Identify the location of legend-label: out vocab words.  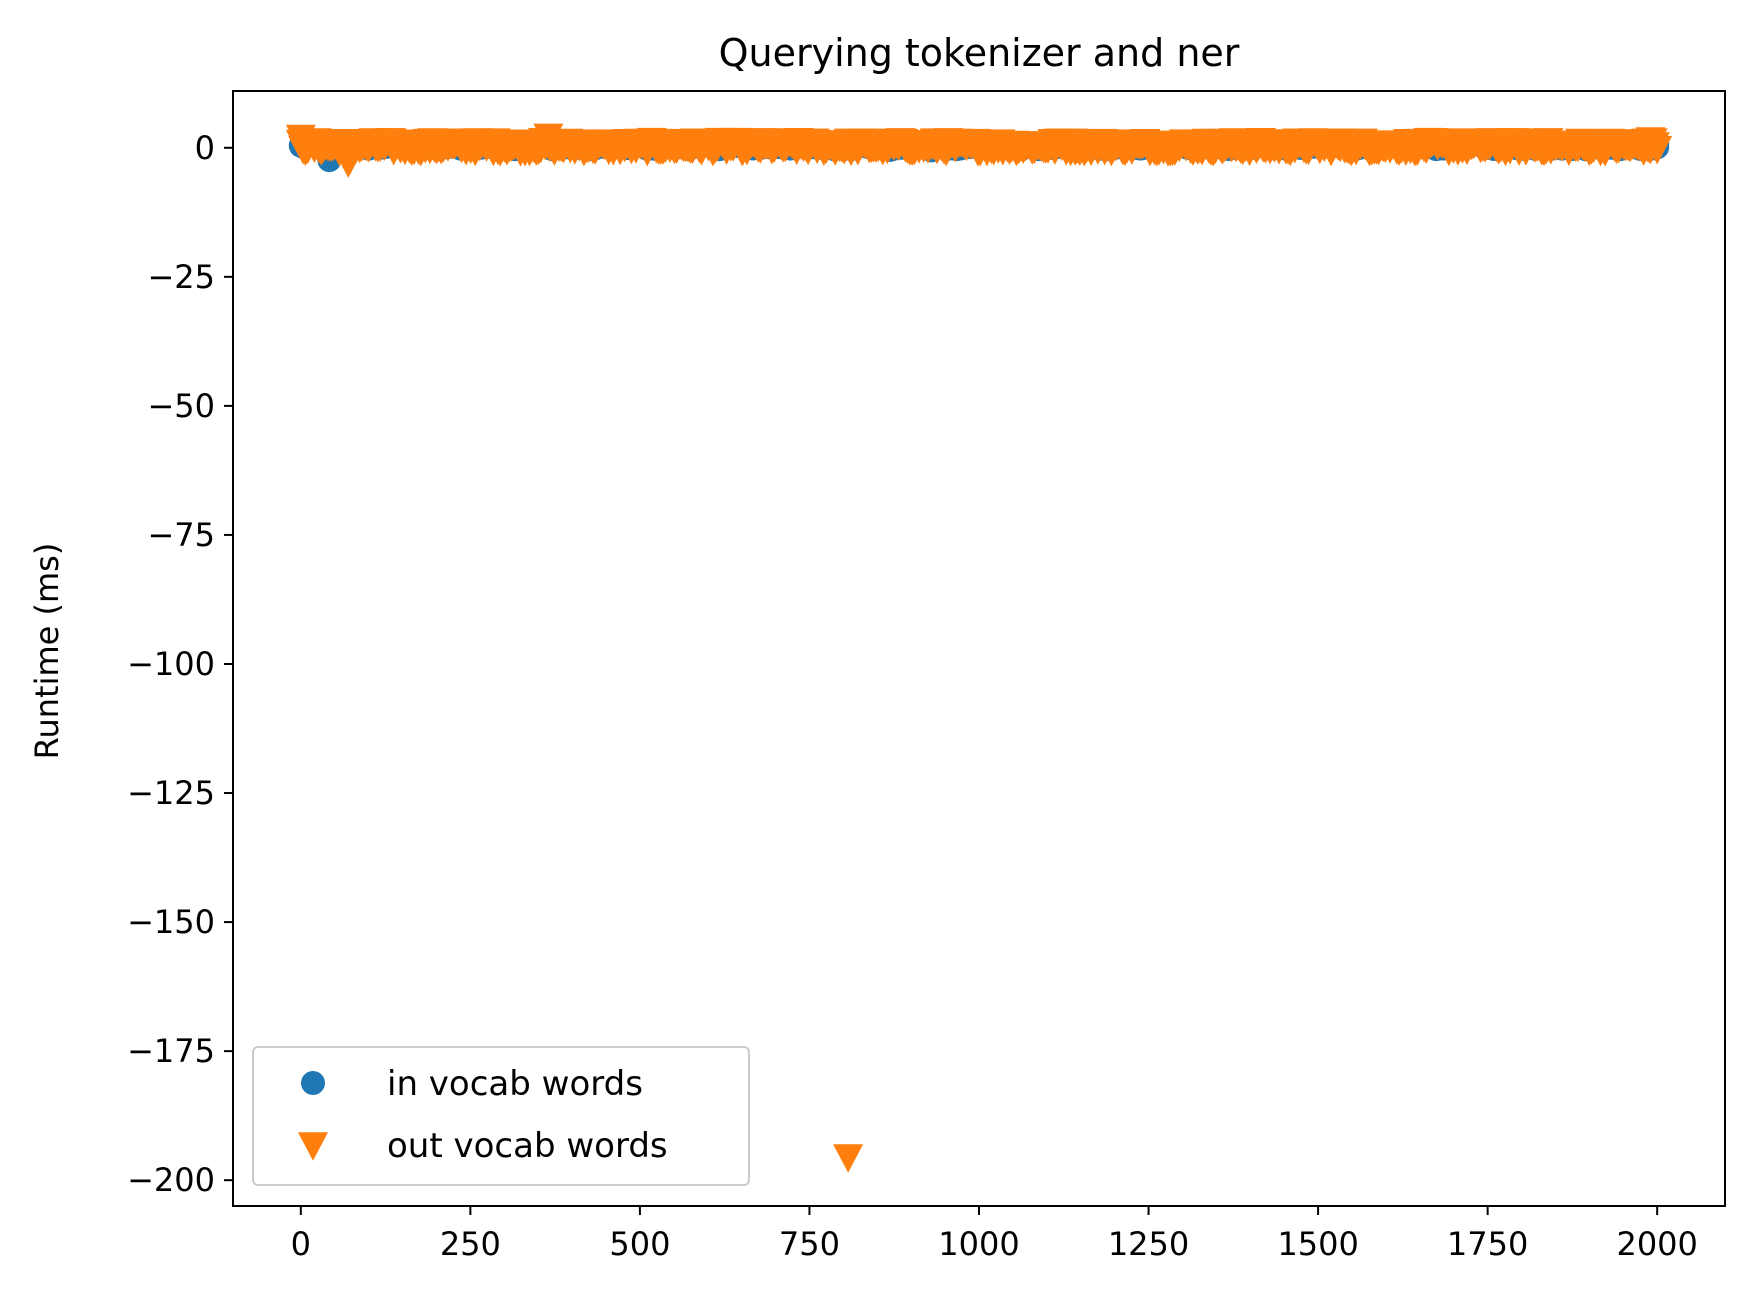
(527, 1146).